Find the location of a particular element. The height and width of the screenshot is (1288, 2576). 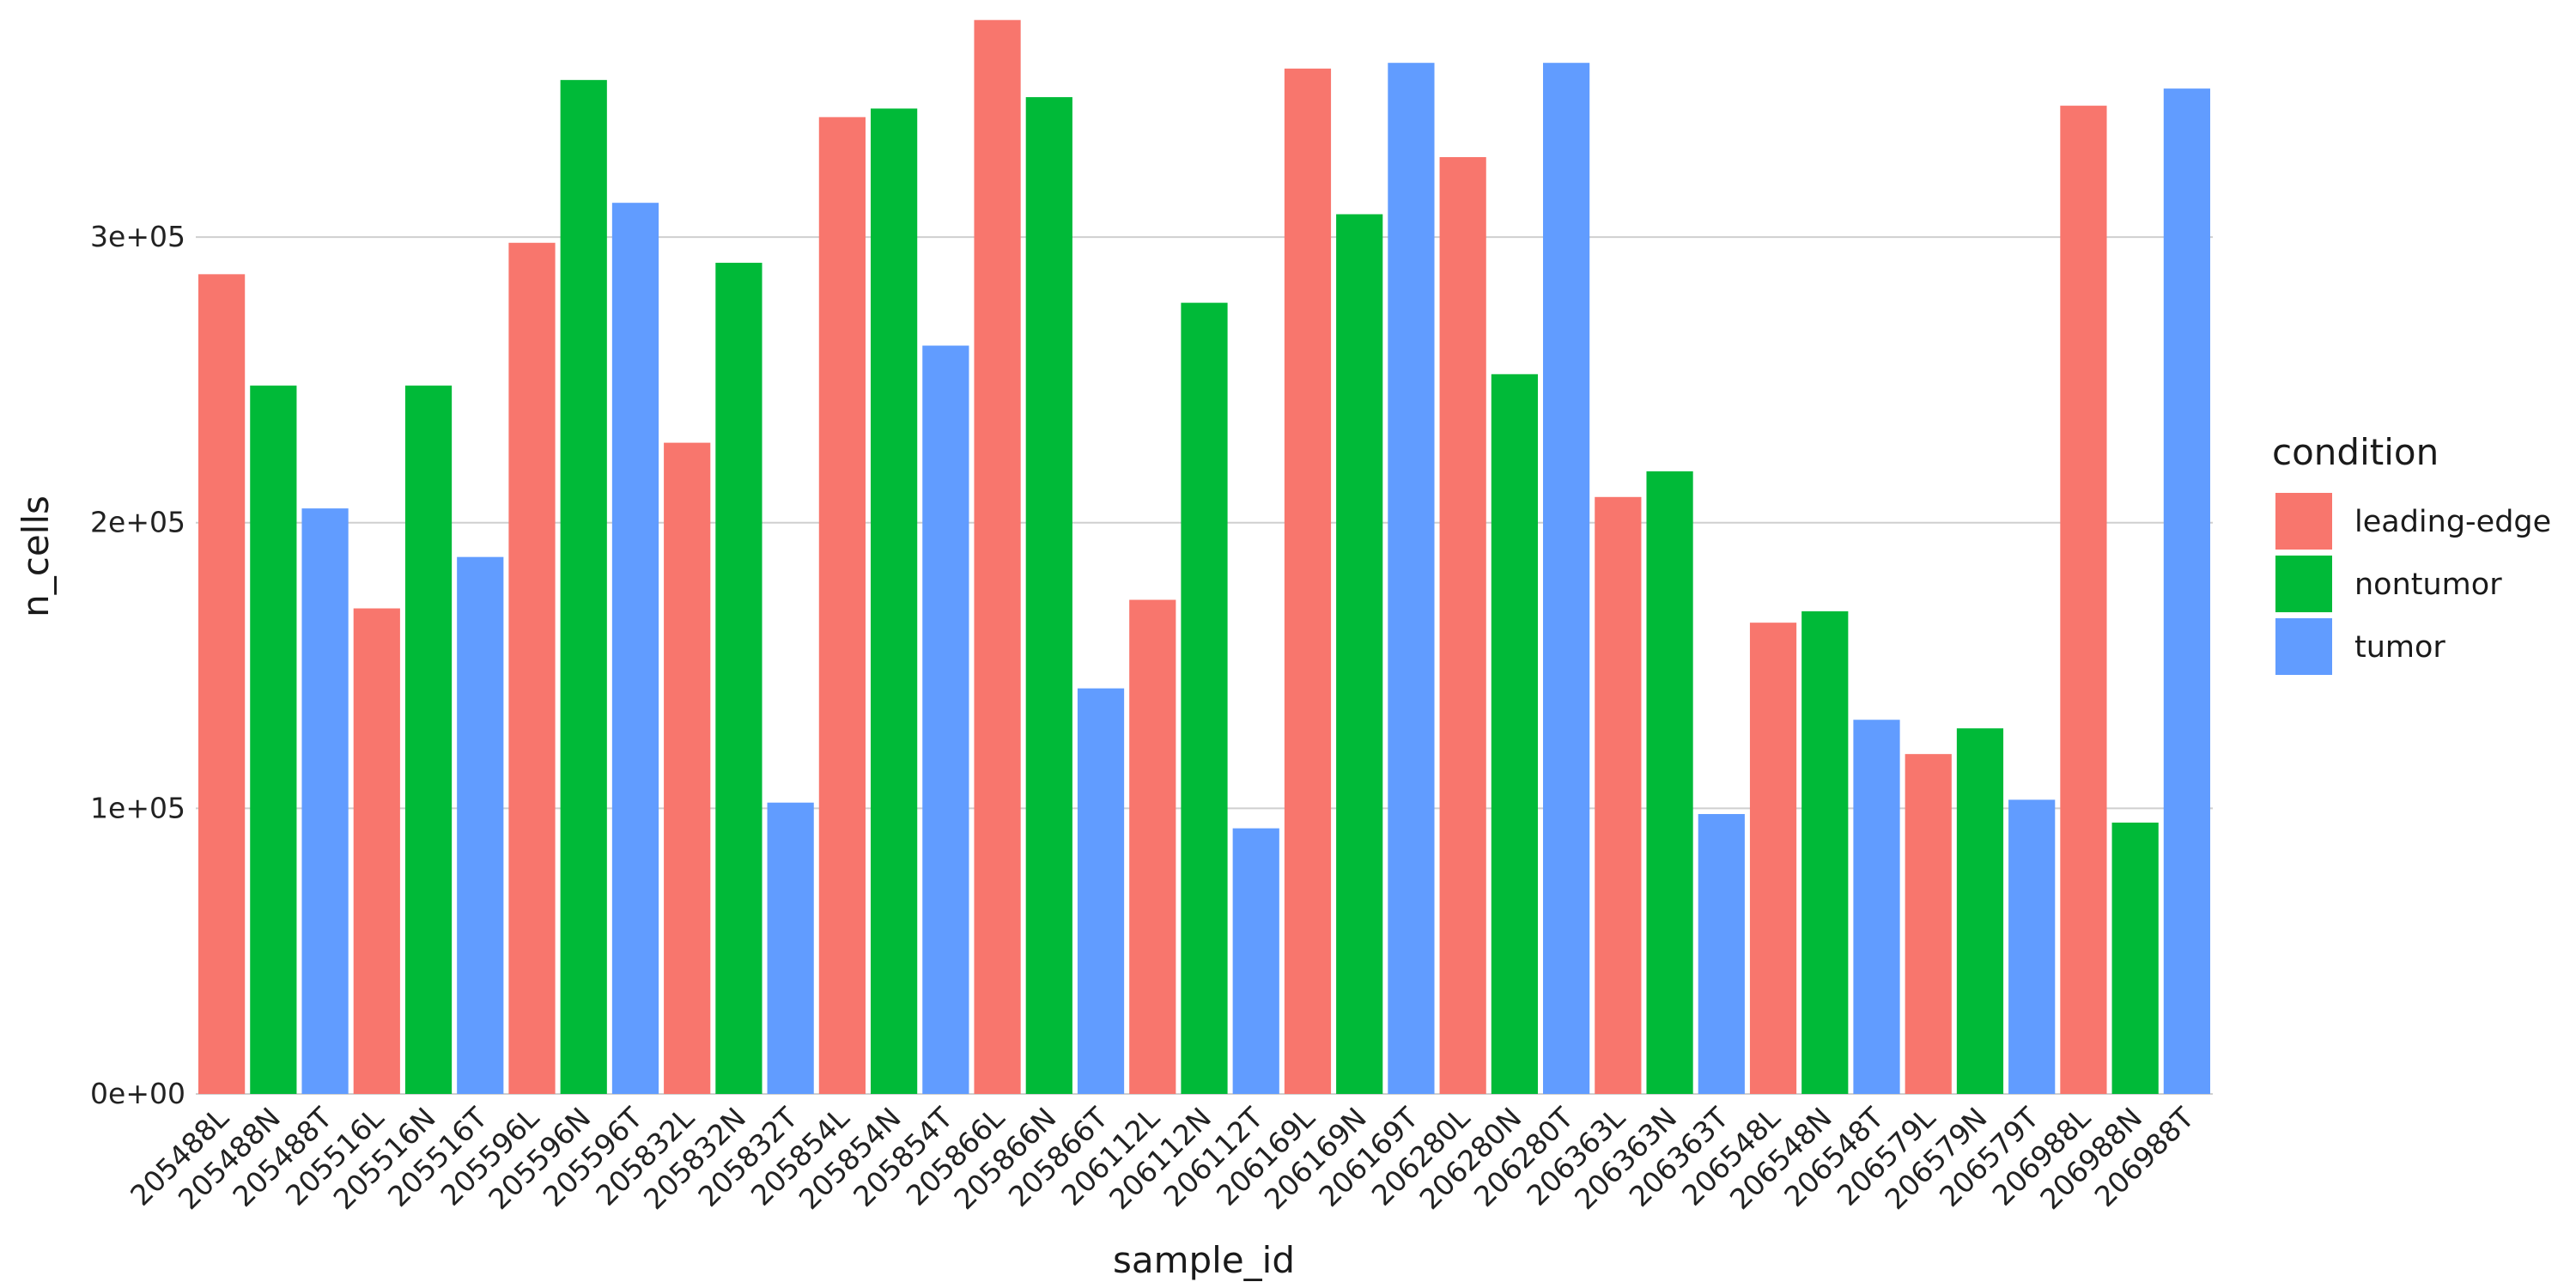

y-tick-label: 2e+05 is located at coordinates (137, 522).